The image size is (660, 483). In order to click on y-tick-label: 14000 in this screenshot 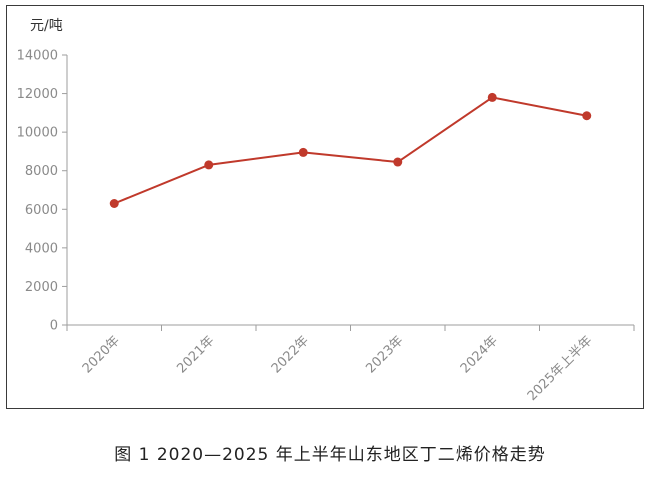, I will do `click(37, 56)`.